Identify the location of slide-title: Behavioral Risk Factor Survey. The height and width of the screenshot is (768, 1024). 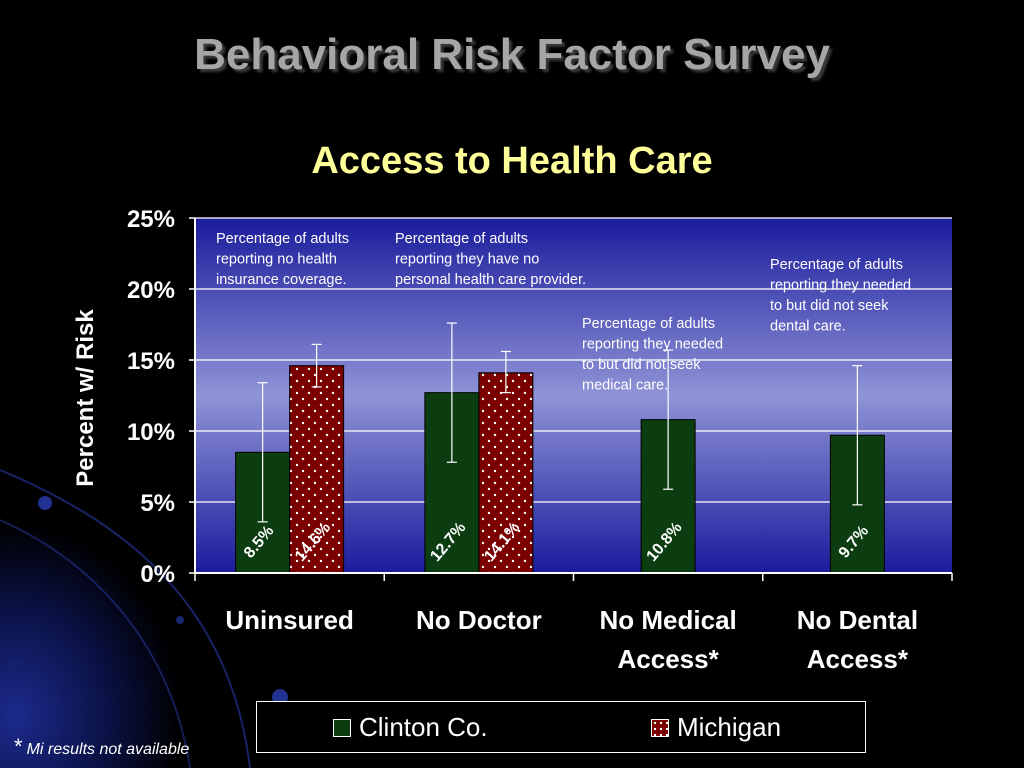
(512, 54).